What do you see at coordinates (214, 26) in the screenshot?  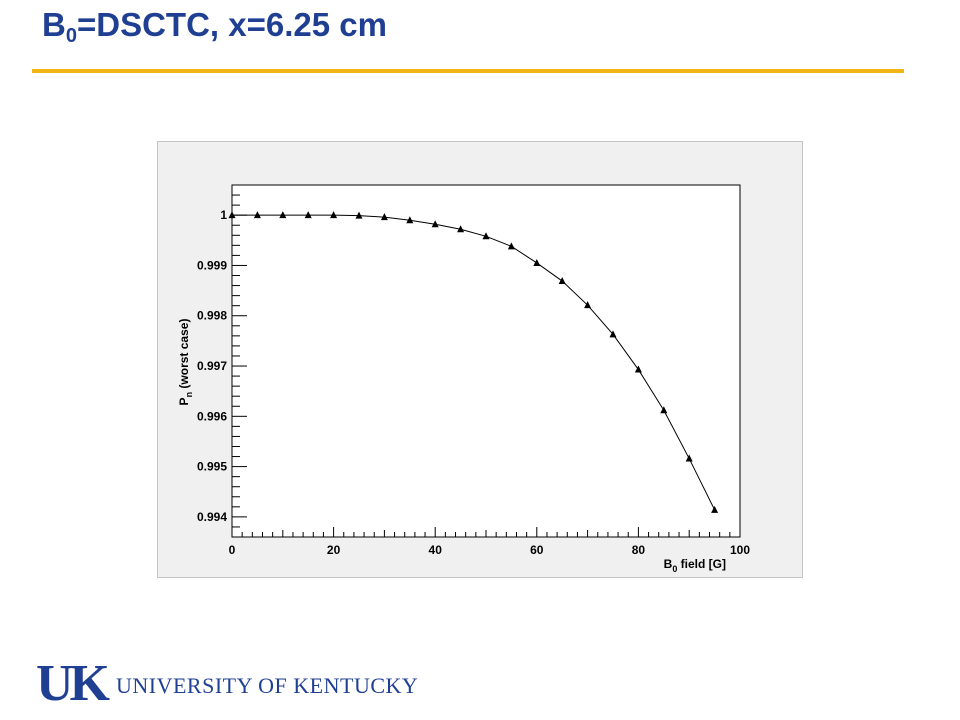 I see `slide-title: B0=DSCTC, x=6.25 cm` at bounding box center [214, 26].